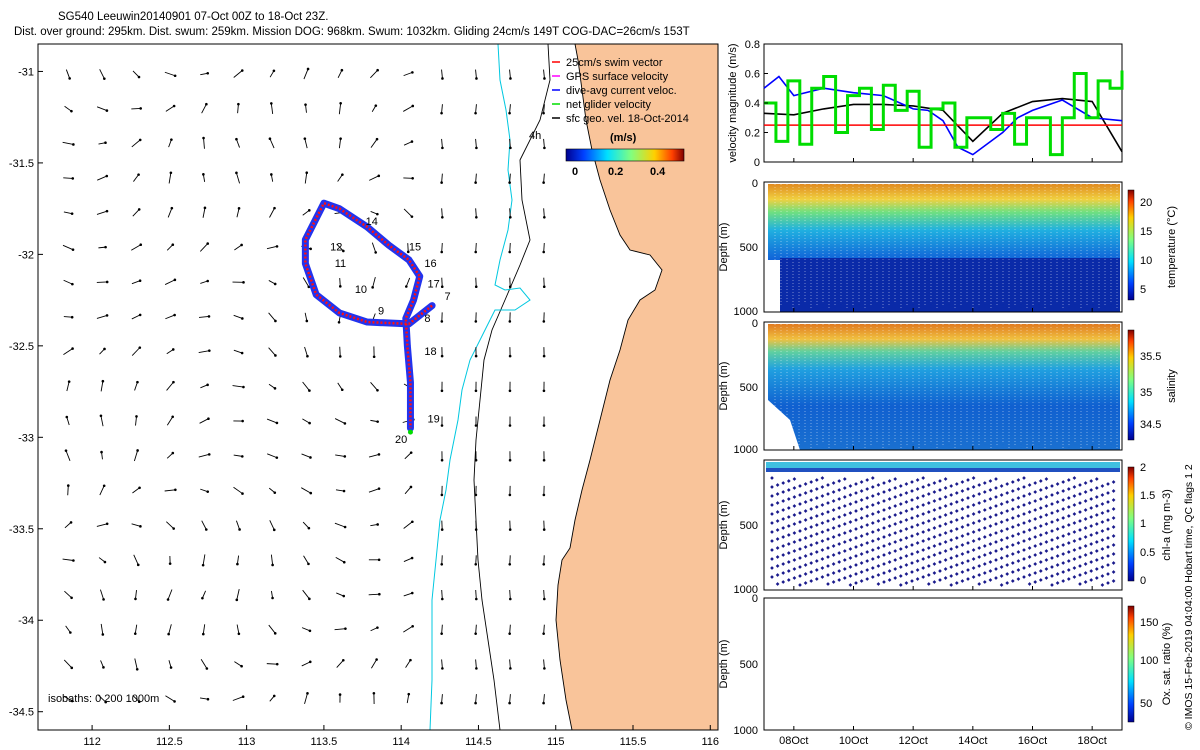  I want to click on isobath-200m, so click(512, 387).